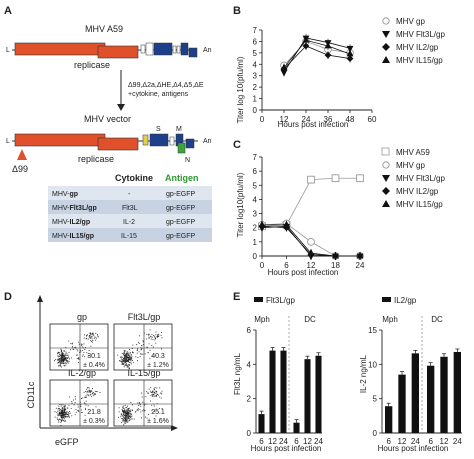 This screenshot has height=459, width=474. I want to click on m-label: M, so click(179, 129).